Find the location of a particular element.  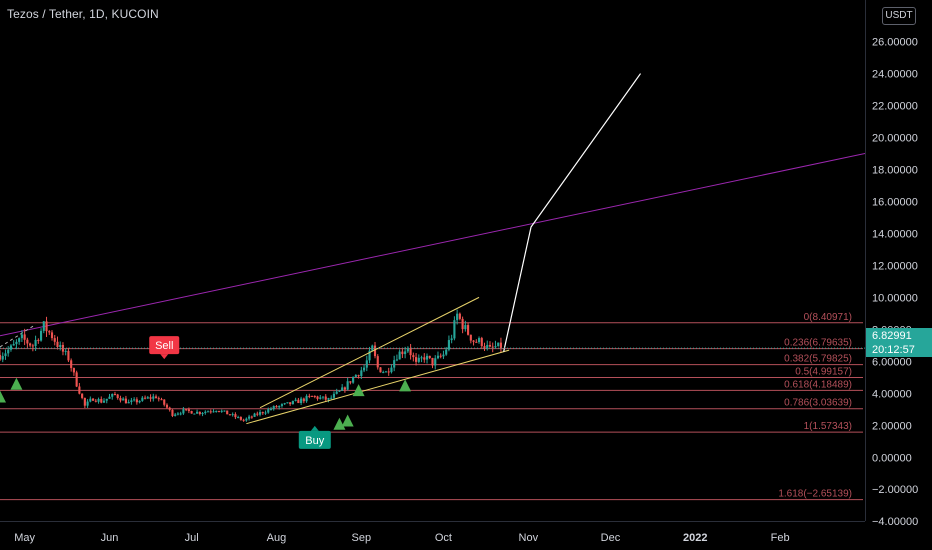

channel-upper-line is located at coordinates (369, 352).